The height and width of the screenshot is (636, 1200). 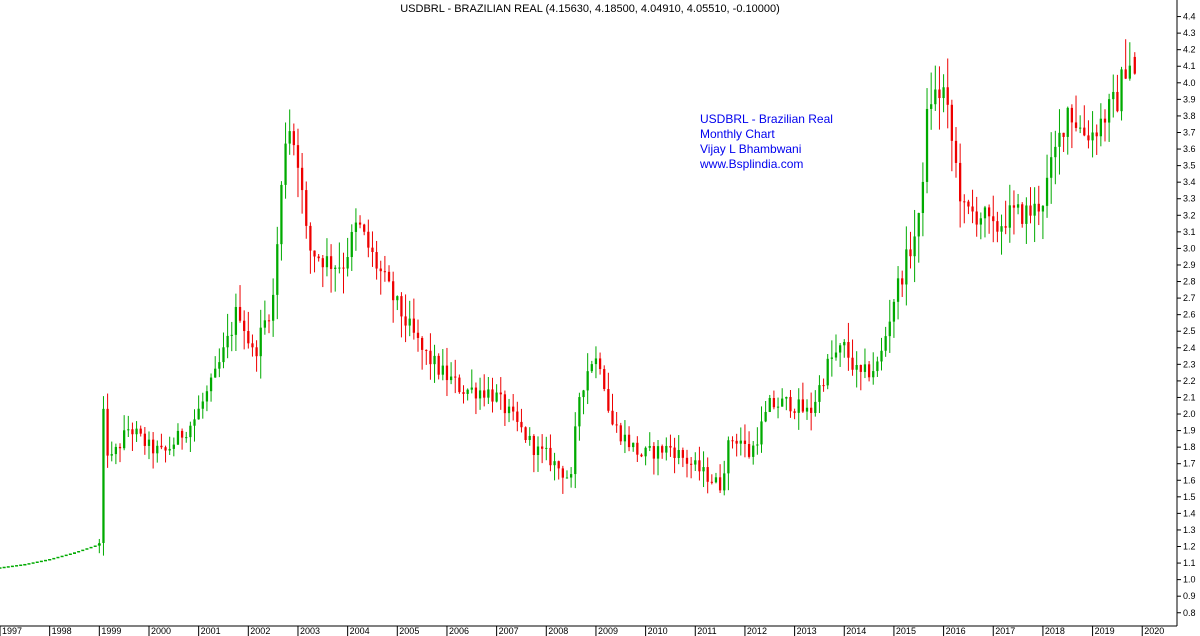 What do you see at coordinates (211, 631) in the screenshot?
I see `x-tick-label: 2001` at bounding box center [211, 631].